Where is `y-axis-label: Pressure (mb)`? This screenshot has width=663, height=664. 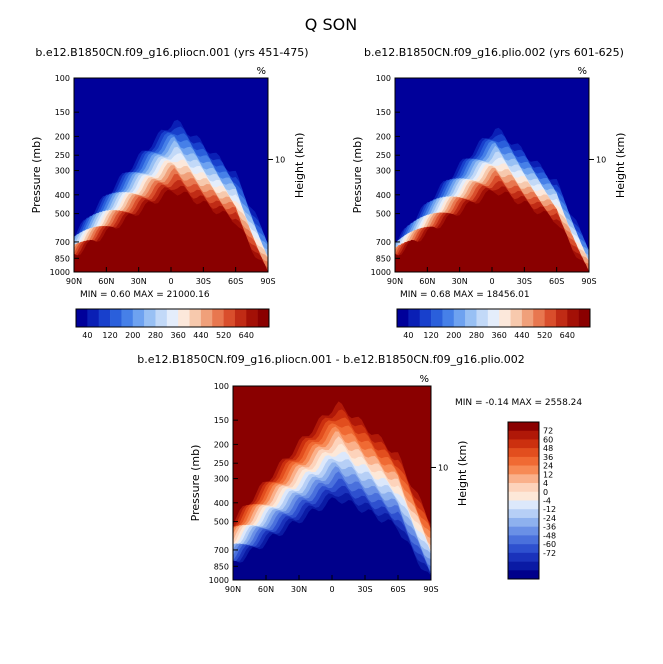
y-axis-label: Pressure (mb) is located at coordinates (36, 175).